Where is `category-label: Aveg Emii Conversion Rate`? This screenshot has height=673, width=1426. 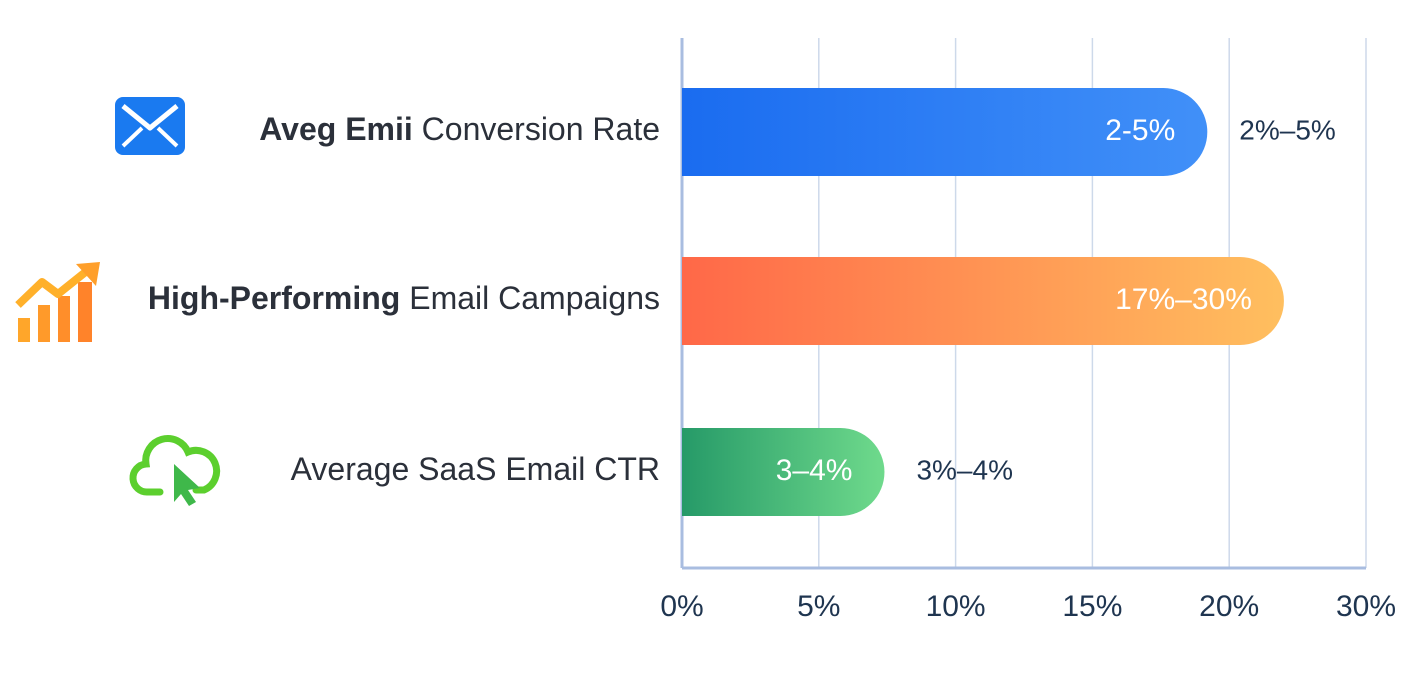
category-label: Aveg Emii Conversion Rate is located at coordinates (459, 129).